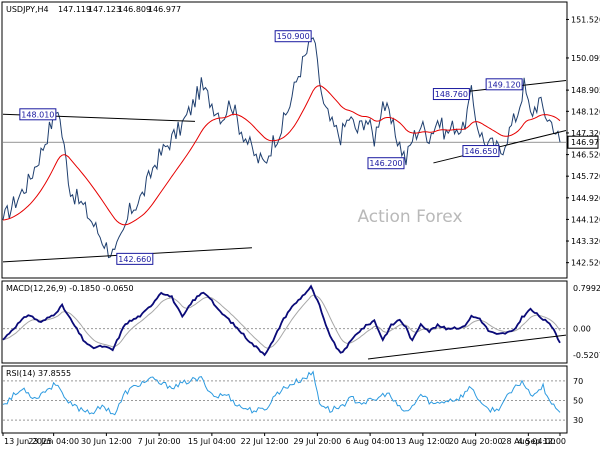 The image size is (600, 450). I want to click on price-axis-tick-label: 144.120, so click(585, 219).